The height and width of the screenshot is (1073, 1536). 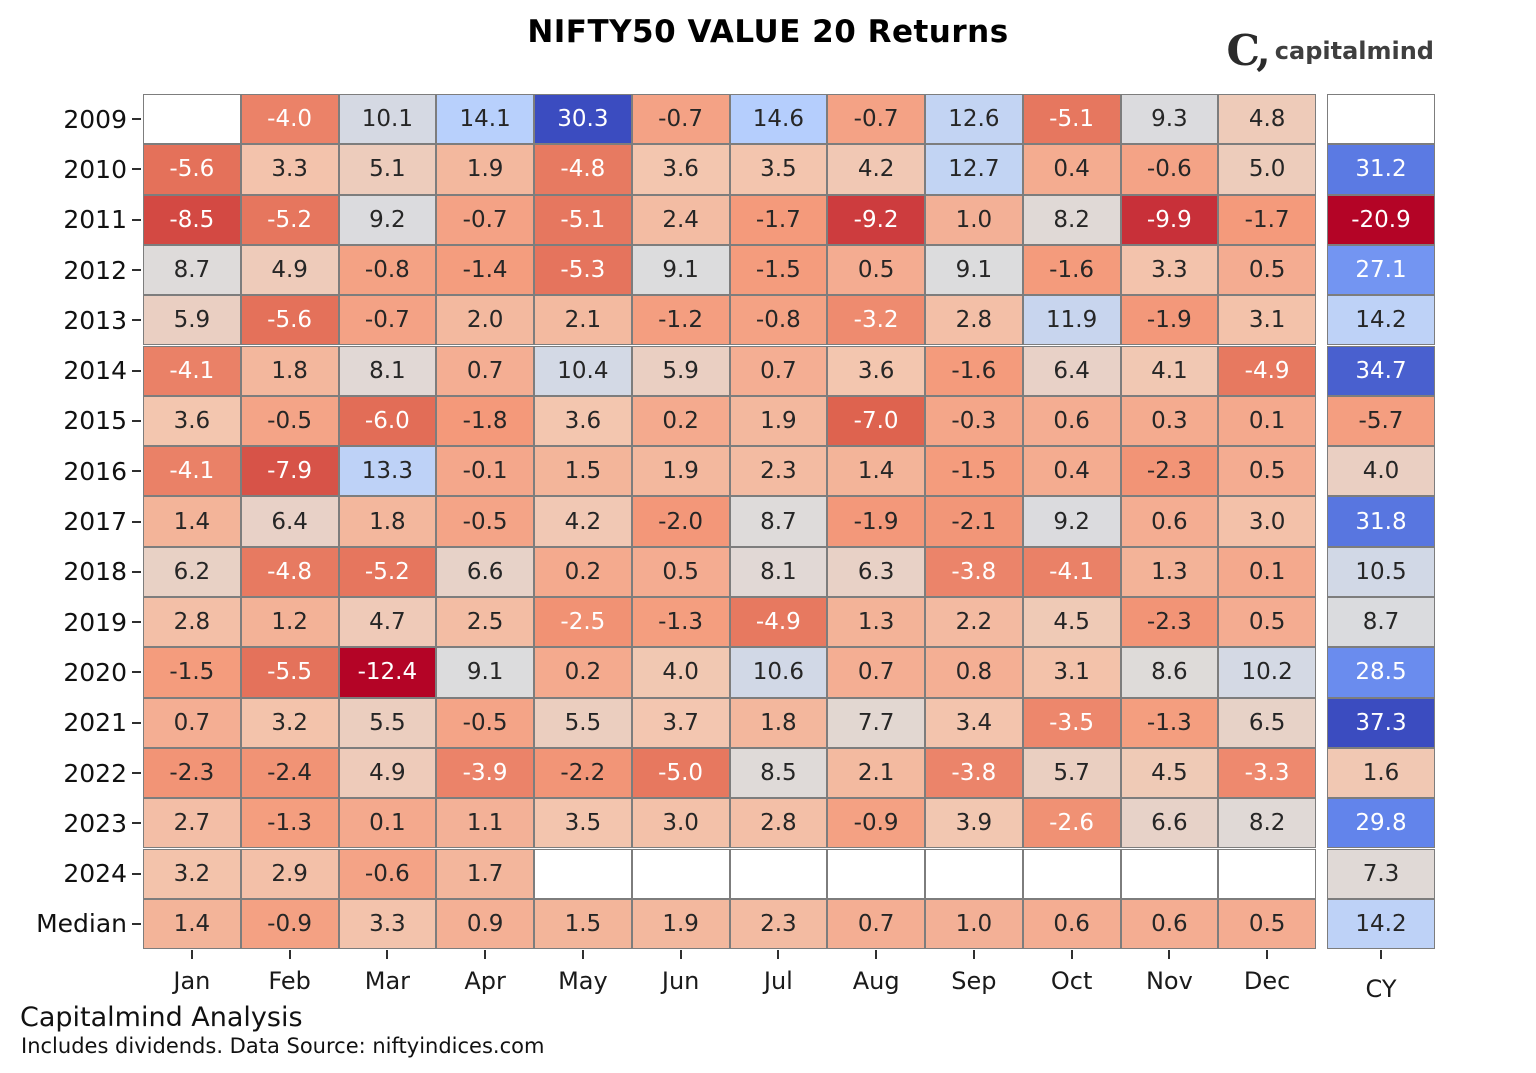 What do you see at coordinates (95, 169) in the screenshot?
I see `row-label: 2010` at bounding box center [95, 169].